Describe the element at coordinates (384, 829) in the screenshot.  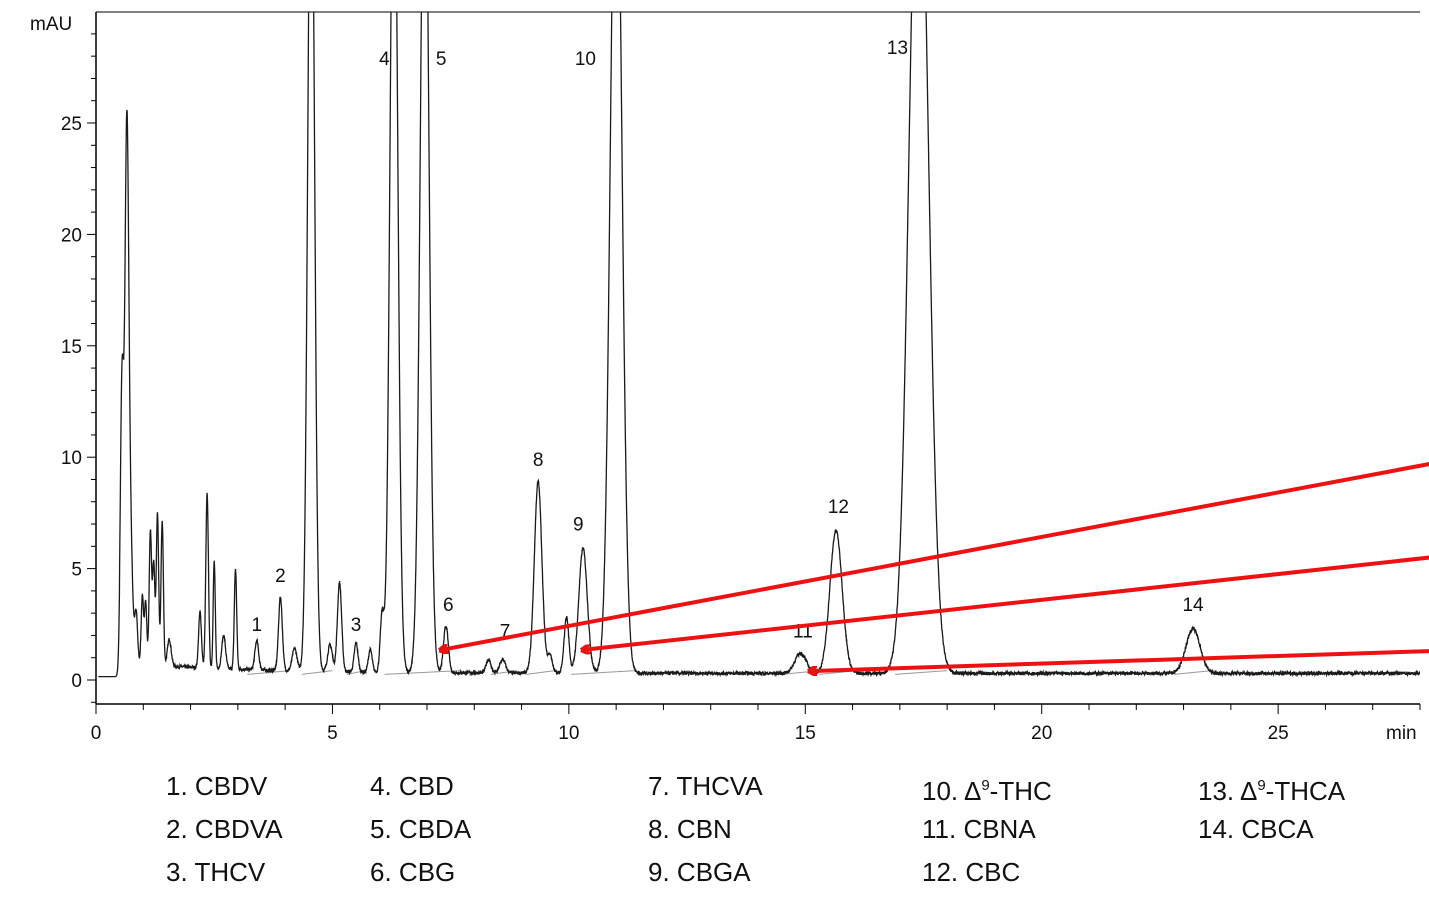
I see `legend-number: 5.` at that location.